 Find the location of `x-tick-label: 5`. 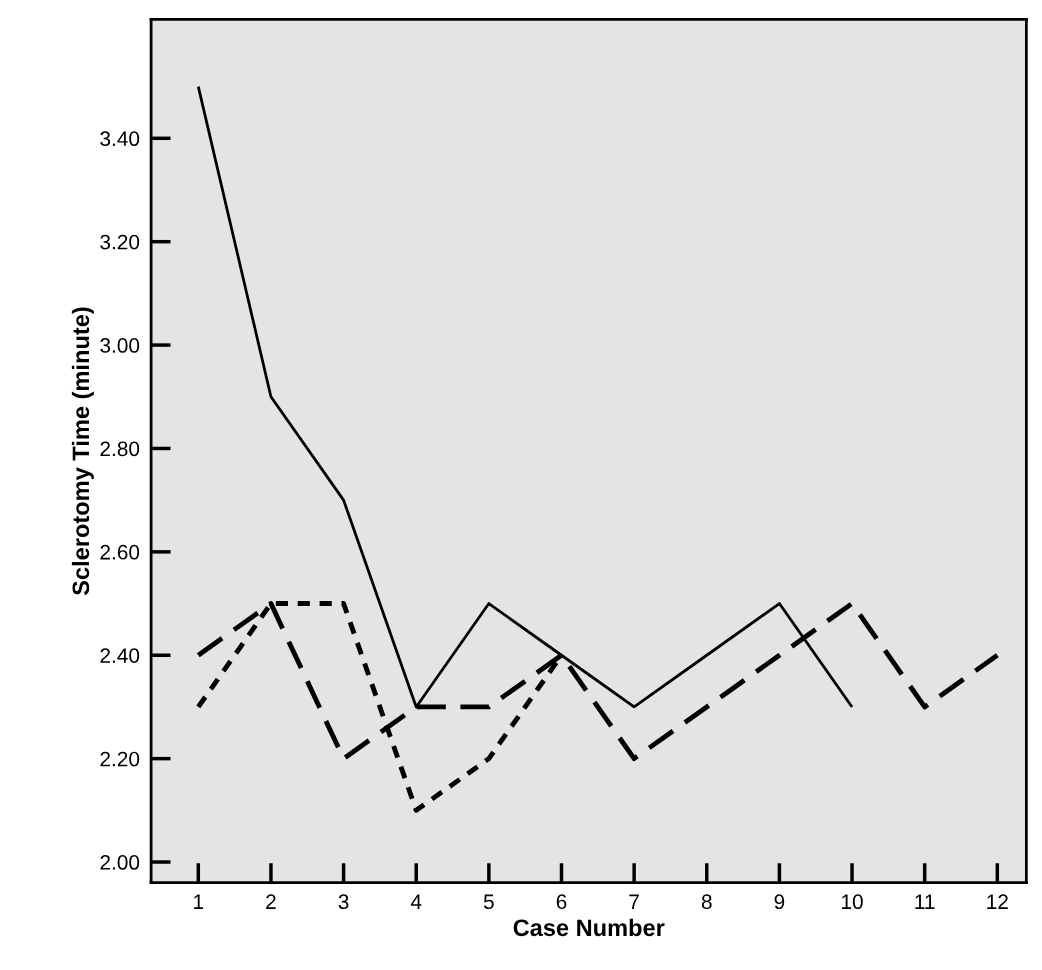

x-tick-label: 5 is located at coordinates (488, 902).